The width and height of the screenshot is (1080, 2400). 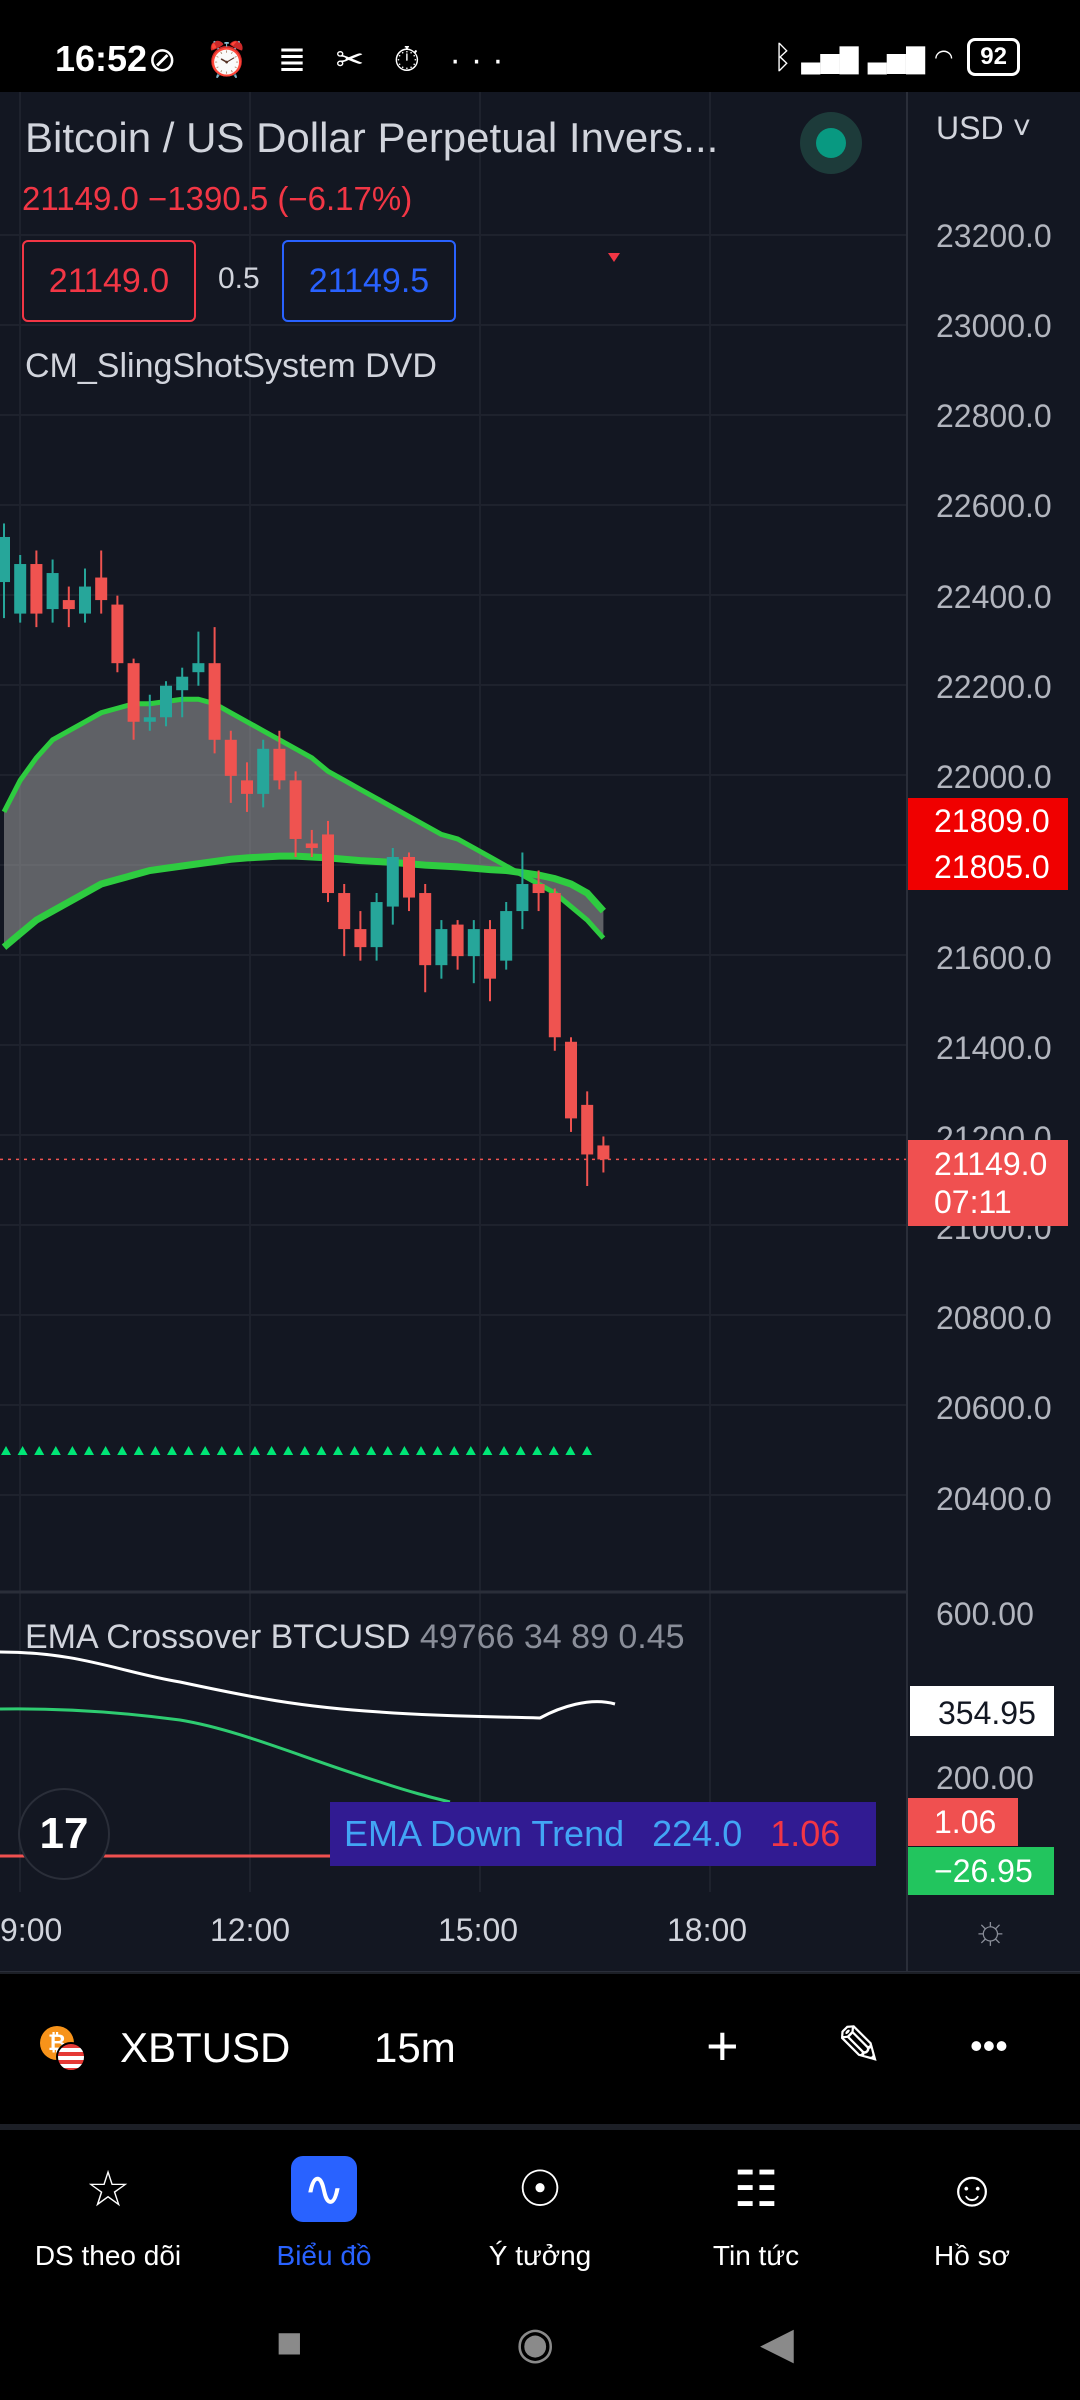 I want to click on price-tick: 23200.0, so click(x=994, y=236).